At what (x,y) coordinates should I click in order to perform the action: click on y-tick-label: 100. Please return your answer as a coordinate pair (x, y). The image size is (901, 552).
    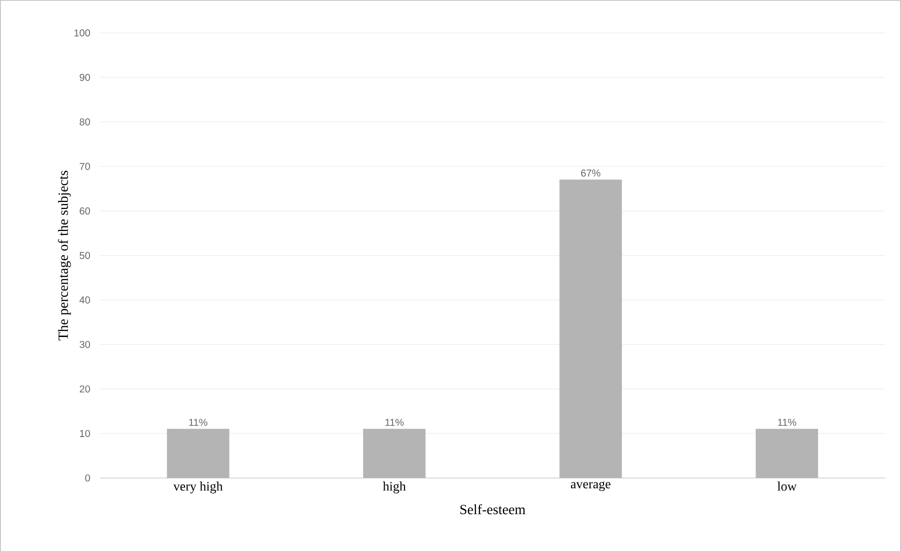
    Looking at the image, I should click on (82, 32).